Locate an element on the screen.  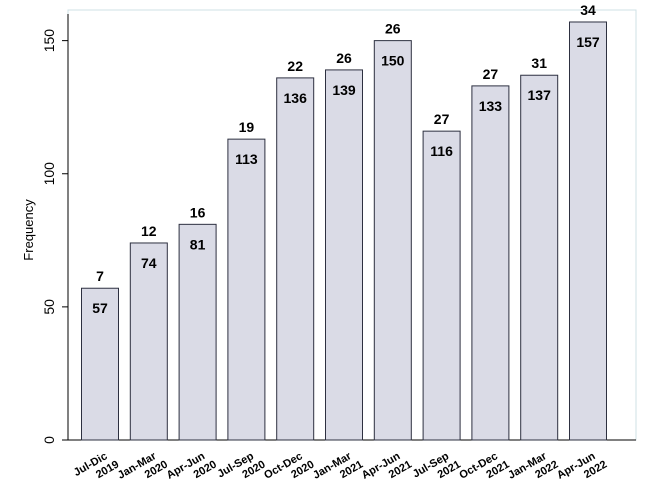
bar-value-label: 133 is located at coordinates (491, 106).